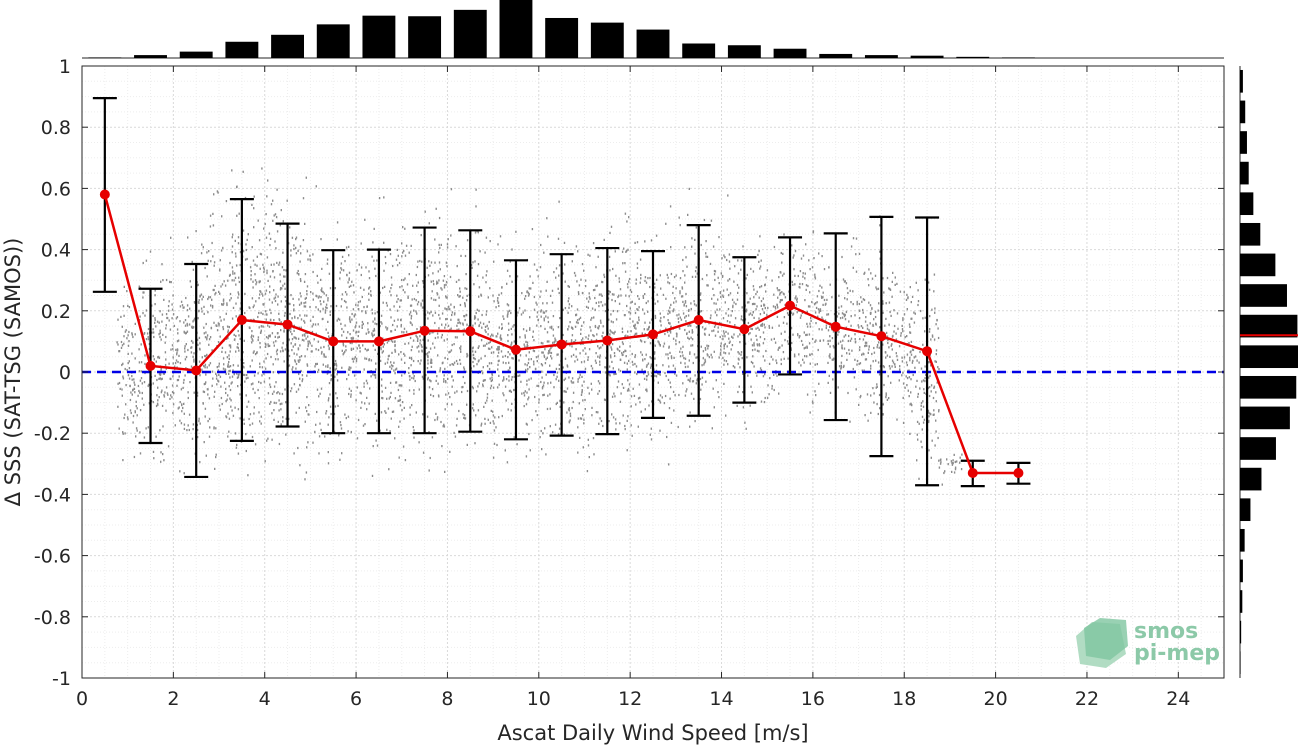 The image size is (1299, 751). I want to click on x-marginal-bar, so click(333, 41).